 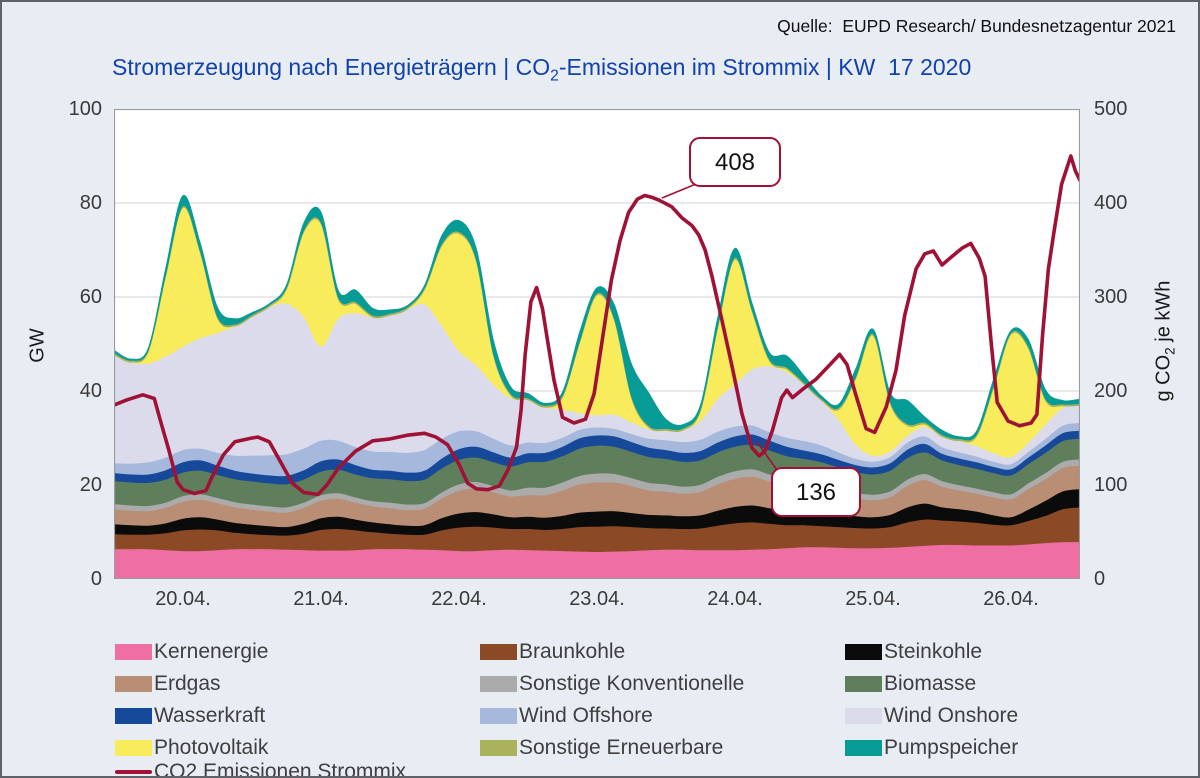 I want to click on y-right-tick-label: 500, so click(x=1111, y=109).